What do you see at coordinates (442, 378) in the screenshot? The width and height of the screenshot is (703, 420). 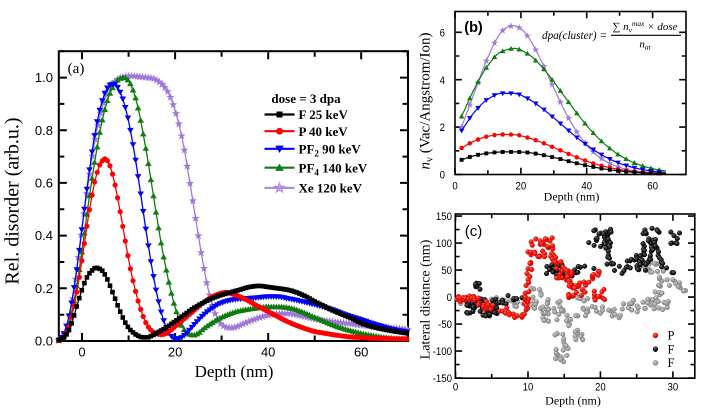 I see `svg-text: -150` at bounding box center [442, 378].